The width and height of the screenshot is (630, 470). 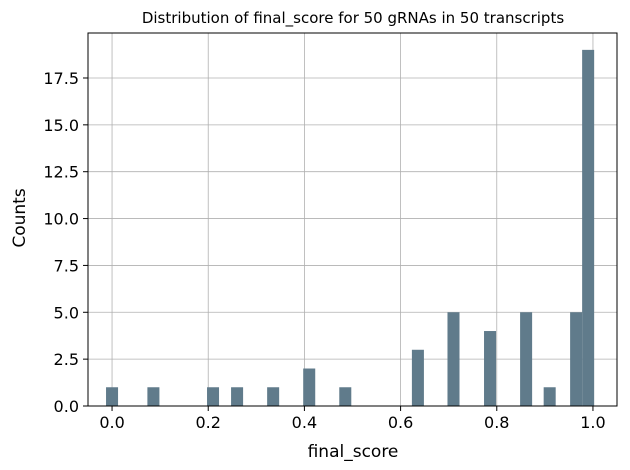 What do you see at coordinates (400, 422) in the screenshot?
I see `x-tick-label: 0.6` at bounding box center [400, 422].